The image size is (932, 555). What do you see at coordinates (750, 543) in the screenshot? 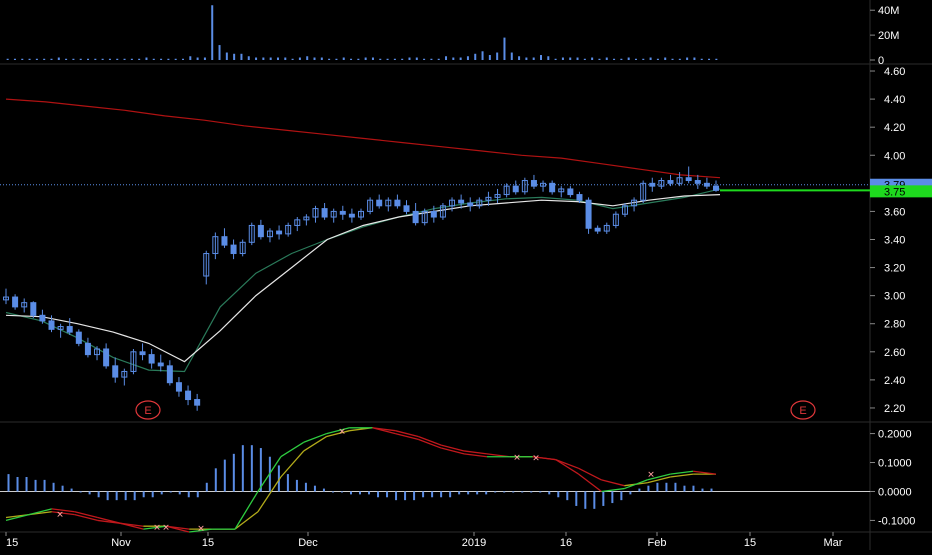
I see `time-tick-label: 15` at bounding box center [750, 543].